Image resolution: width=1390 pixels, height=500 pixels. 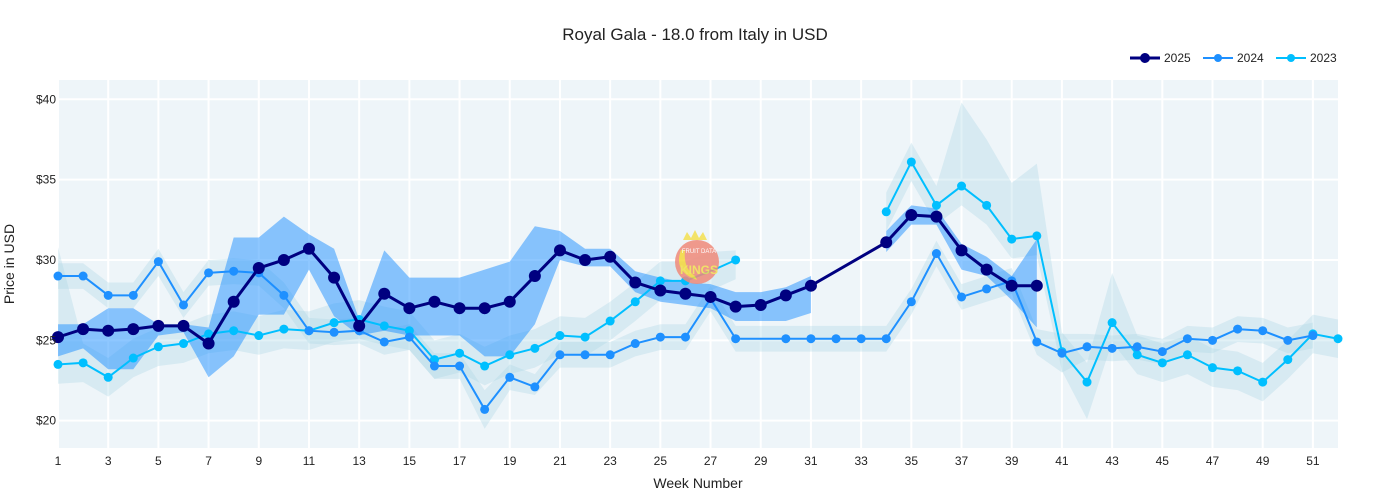 What do you see at coordinates (699, 252) in the screenshot?
I see `logo-text: FRUIT DATA` at bounding box center [699, 252].